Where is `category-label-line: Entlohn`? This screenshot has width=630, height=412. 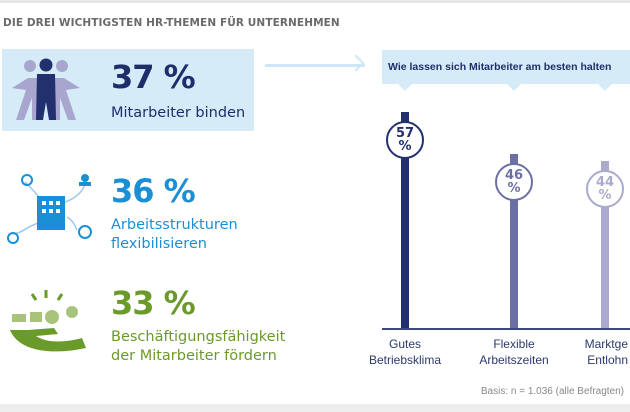 category-label-line: Entlohn is located at coordinates (607, 360).